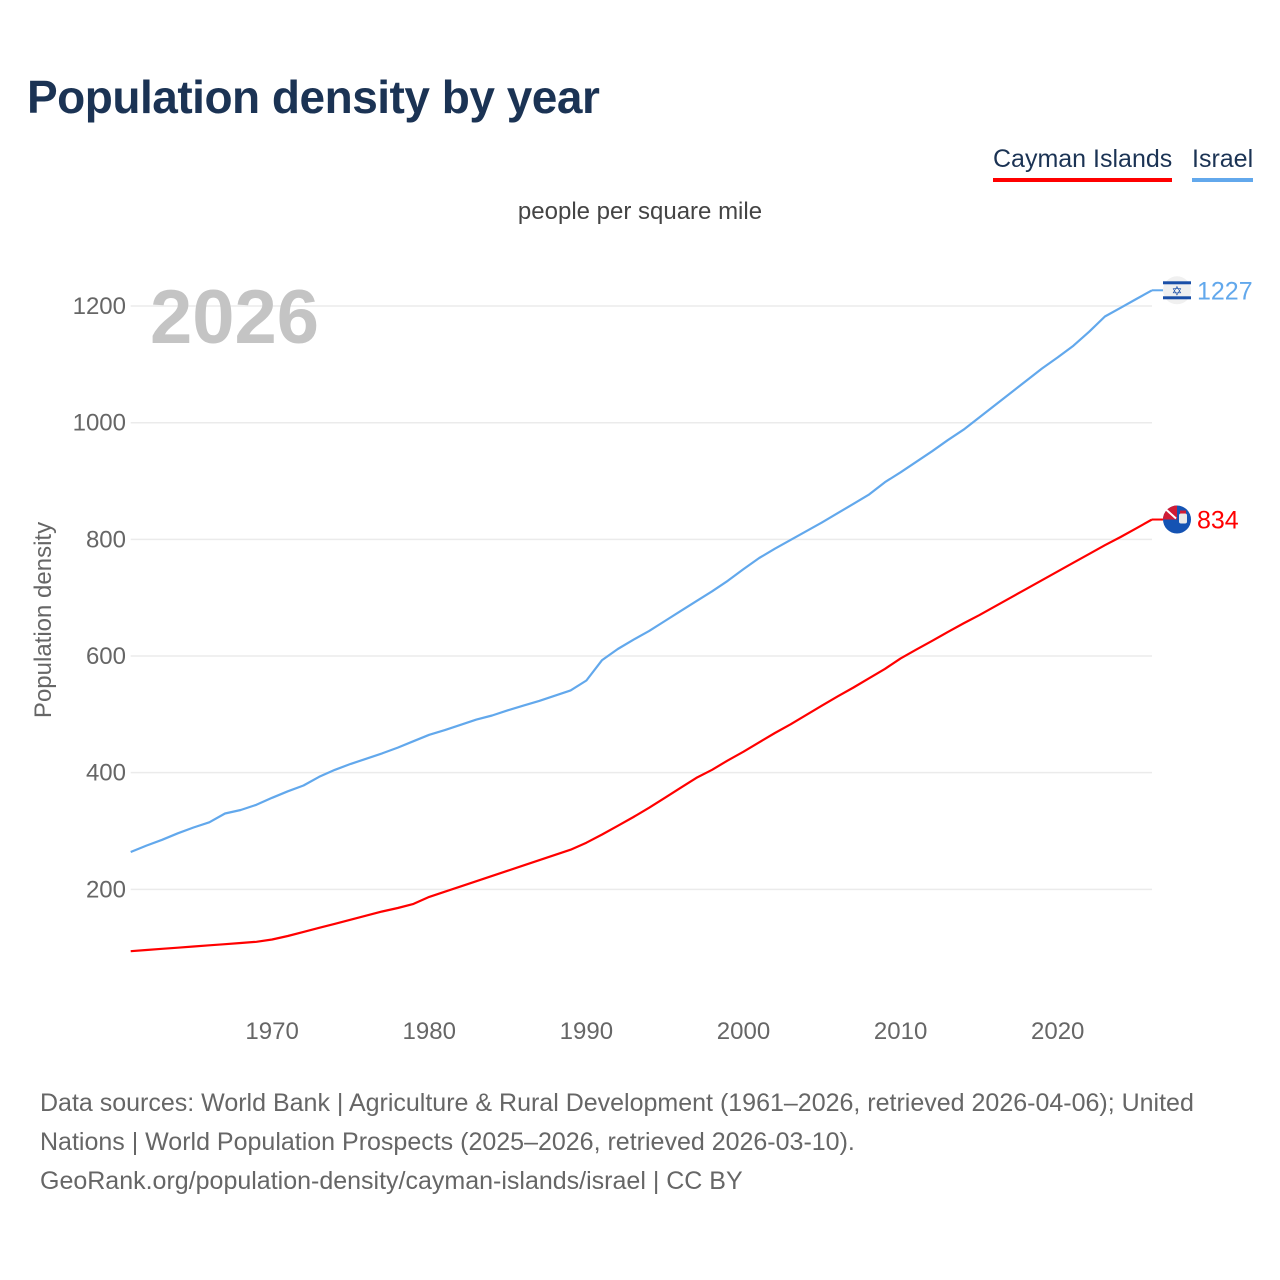  I want to click on israel-flag-icon: ✡, so click(1177, 290).